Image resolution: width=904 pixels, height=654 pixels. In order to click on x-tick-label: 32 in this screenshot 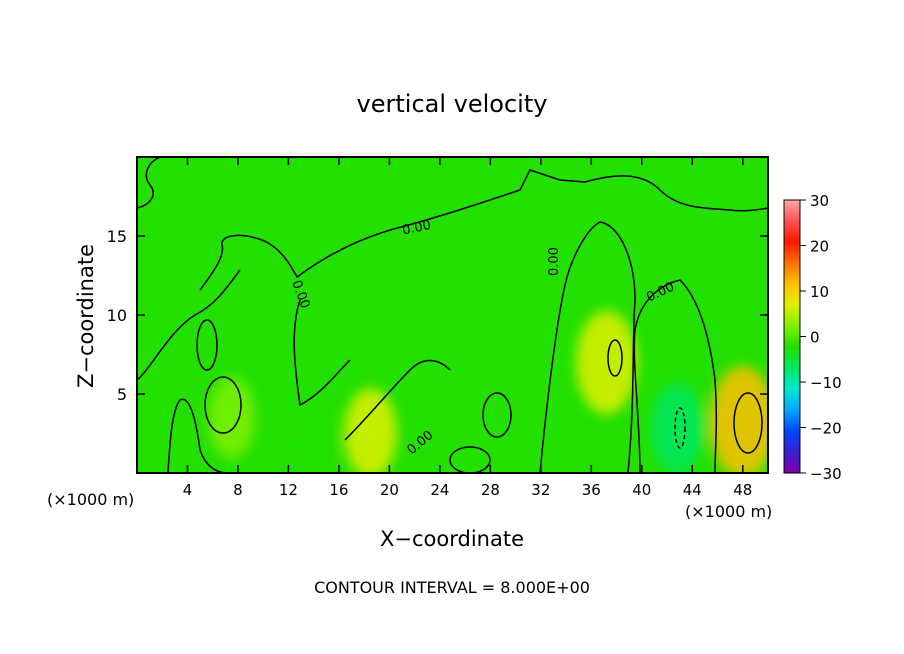, I will do `click(540, 490)`.